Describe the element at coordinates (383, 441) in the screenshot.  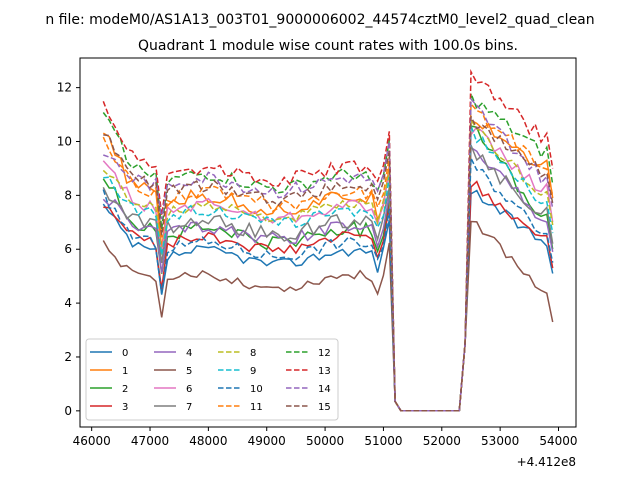
I see `x-tick-label: 51000` at that location.